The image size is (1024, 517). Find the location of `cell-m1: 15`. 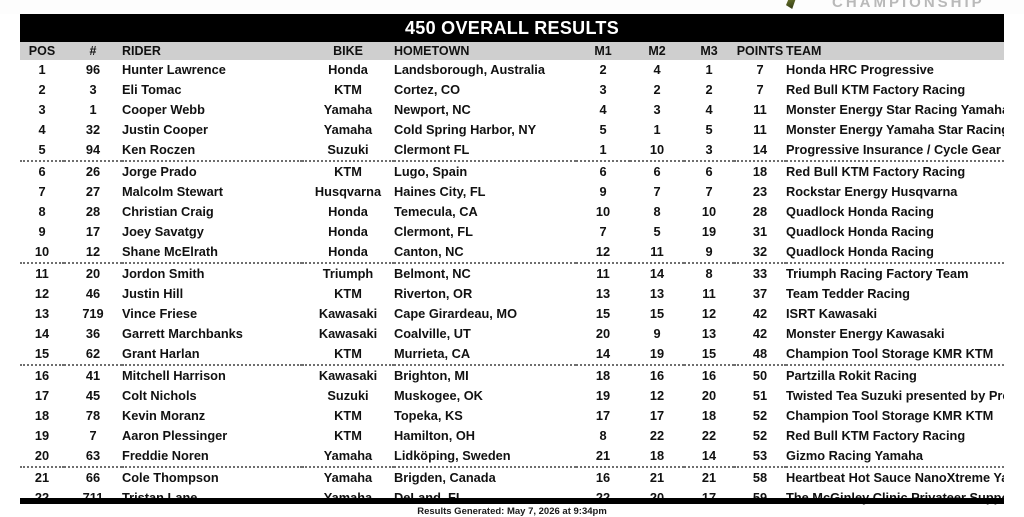

cell-m1: 15 is located at coordinates (603, 314).